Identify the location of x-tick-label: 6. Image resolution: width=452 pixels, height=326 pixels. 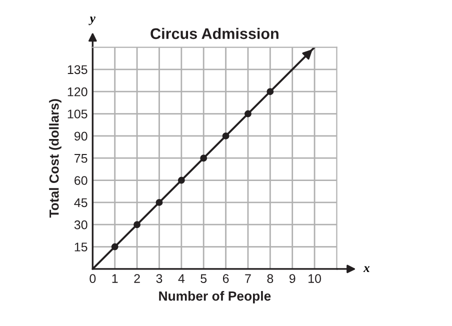
(225, 278).